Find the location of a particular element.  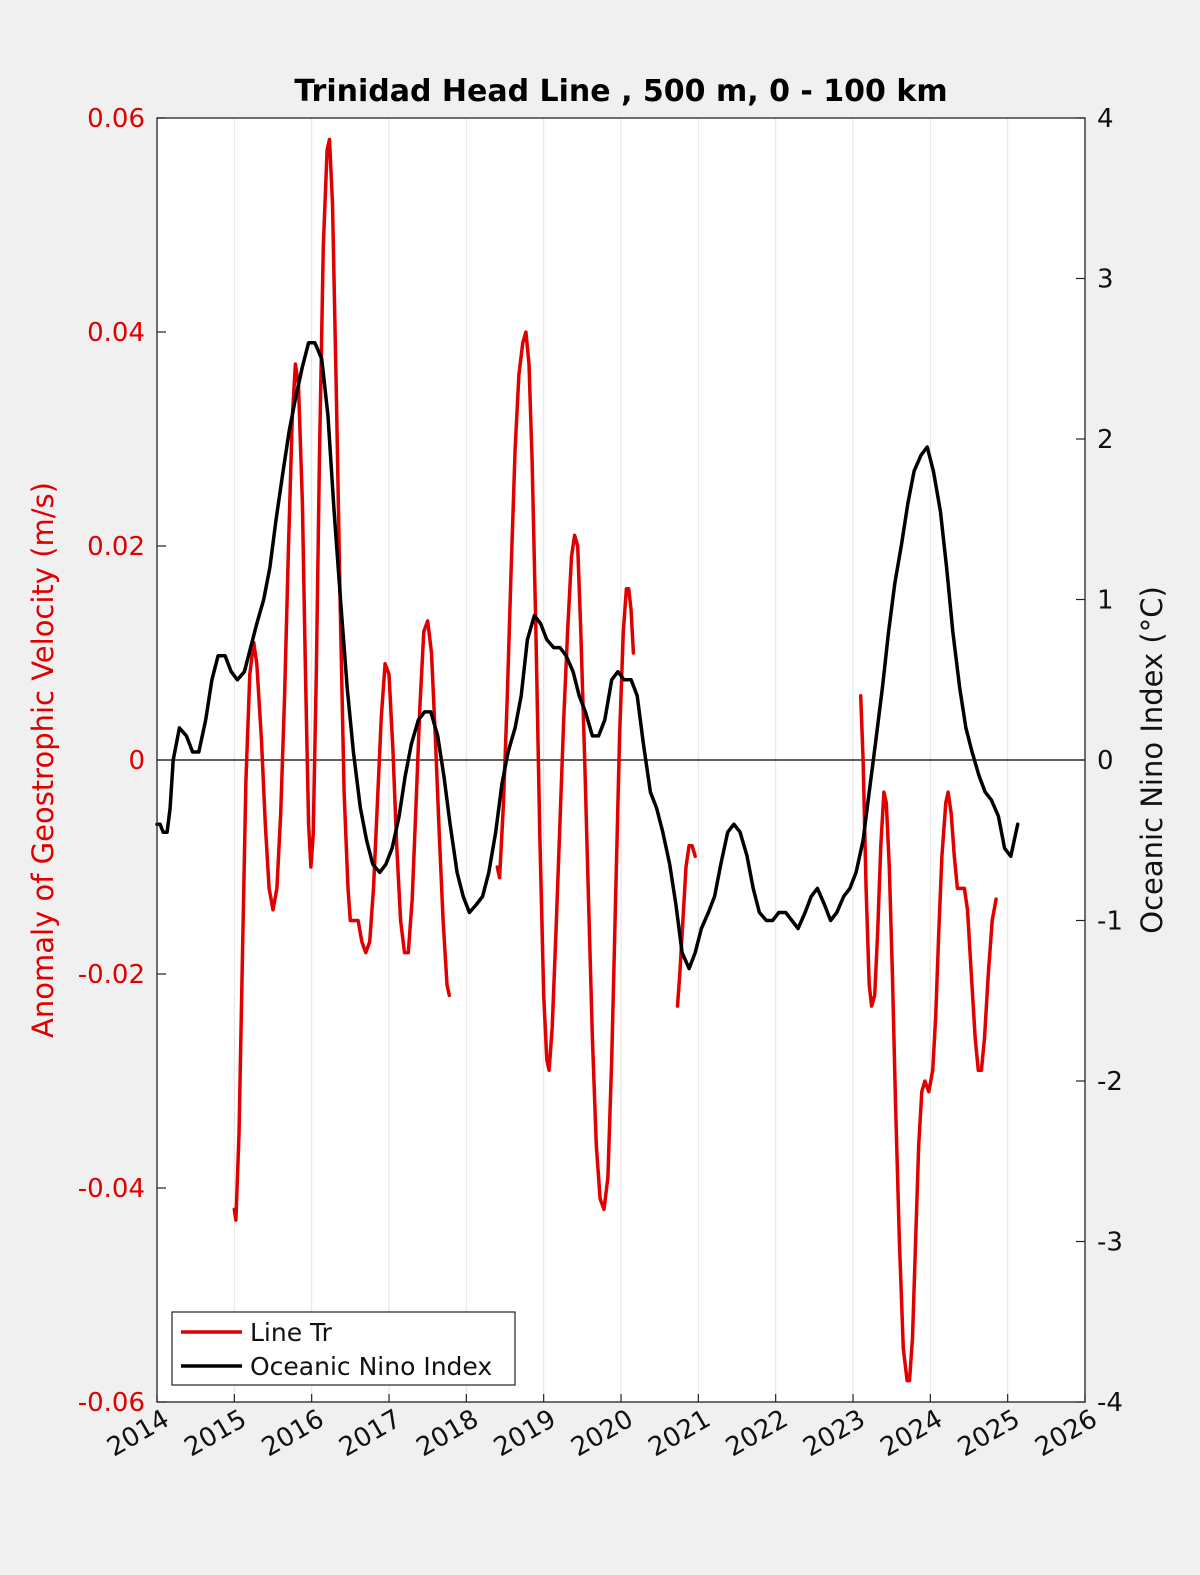

y-left-tick-label: -0.02 is located at coordinates (111, 975).